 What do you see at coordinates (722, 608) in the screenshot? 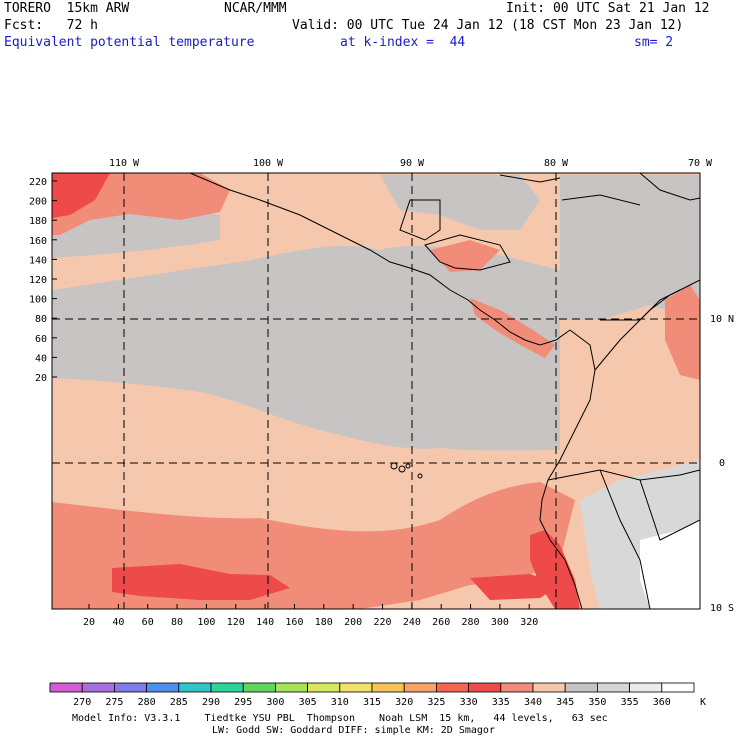
I see `latitude-label: 10 S` at bounding box center [722, 608].